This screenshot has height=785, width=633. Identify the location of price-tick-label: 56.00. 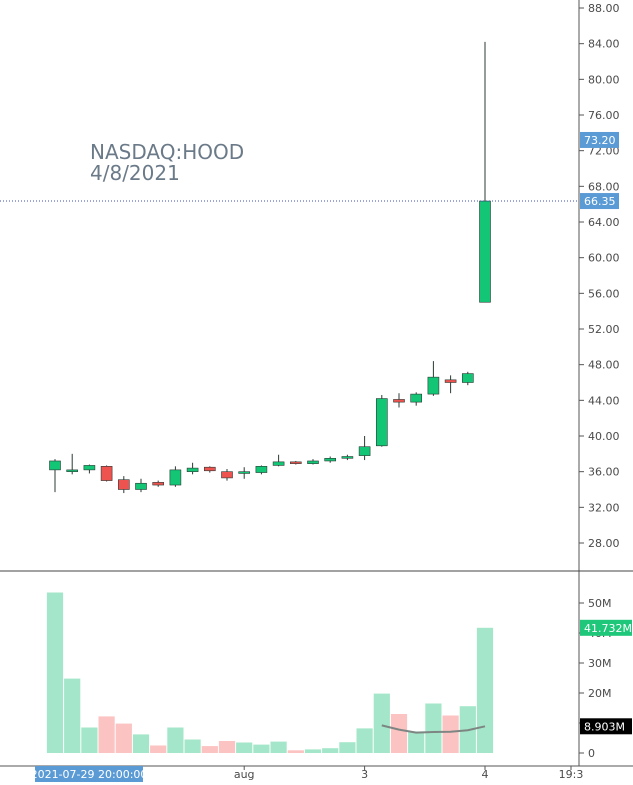
(604, 293).